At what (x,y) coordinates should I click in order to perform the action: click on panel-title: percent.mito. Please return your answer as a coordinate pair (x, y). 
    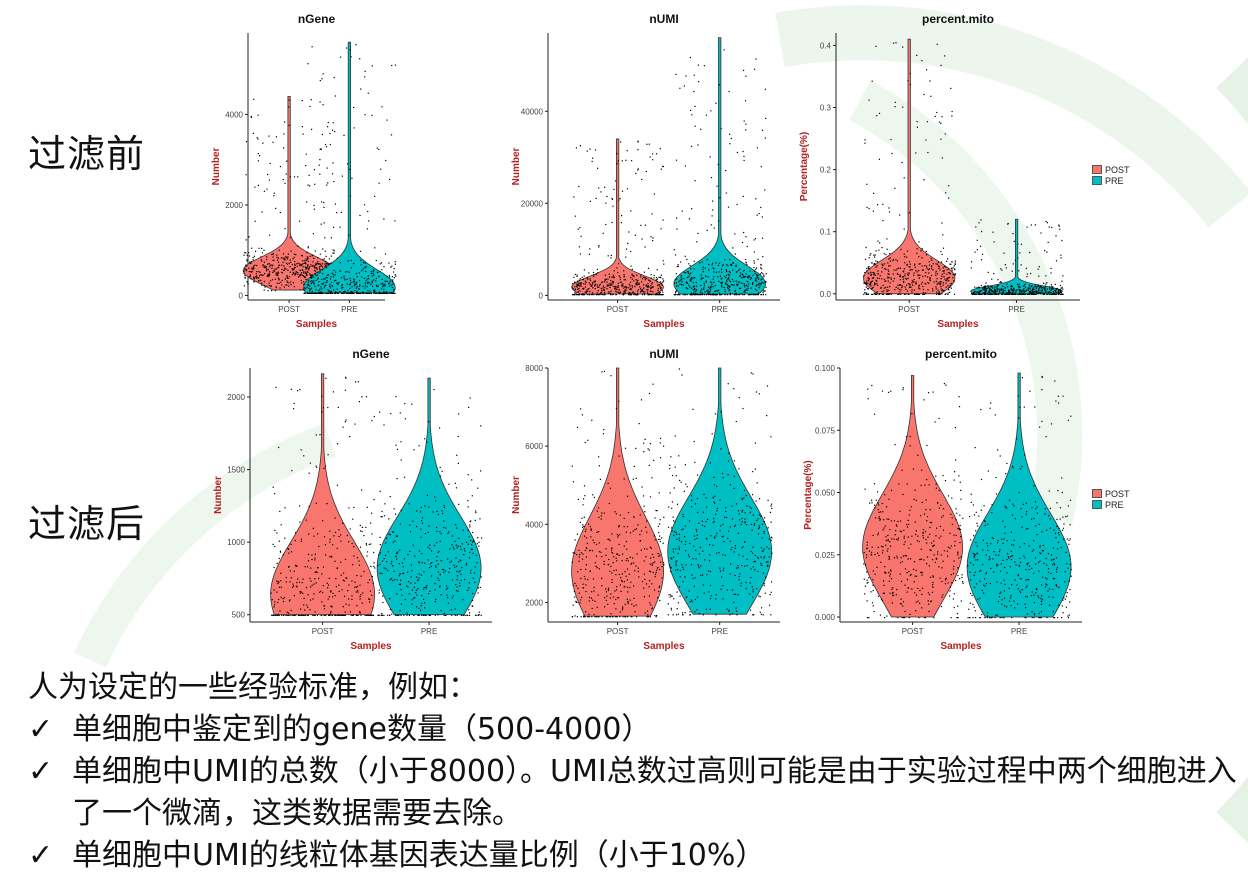
    Looking at the image, I should click on (961, 354).